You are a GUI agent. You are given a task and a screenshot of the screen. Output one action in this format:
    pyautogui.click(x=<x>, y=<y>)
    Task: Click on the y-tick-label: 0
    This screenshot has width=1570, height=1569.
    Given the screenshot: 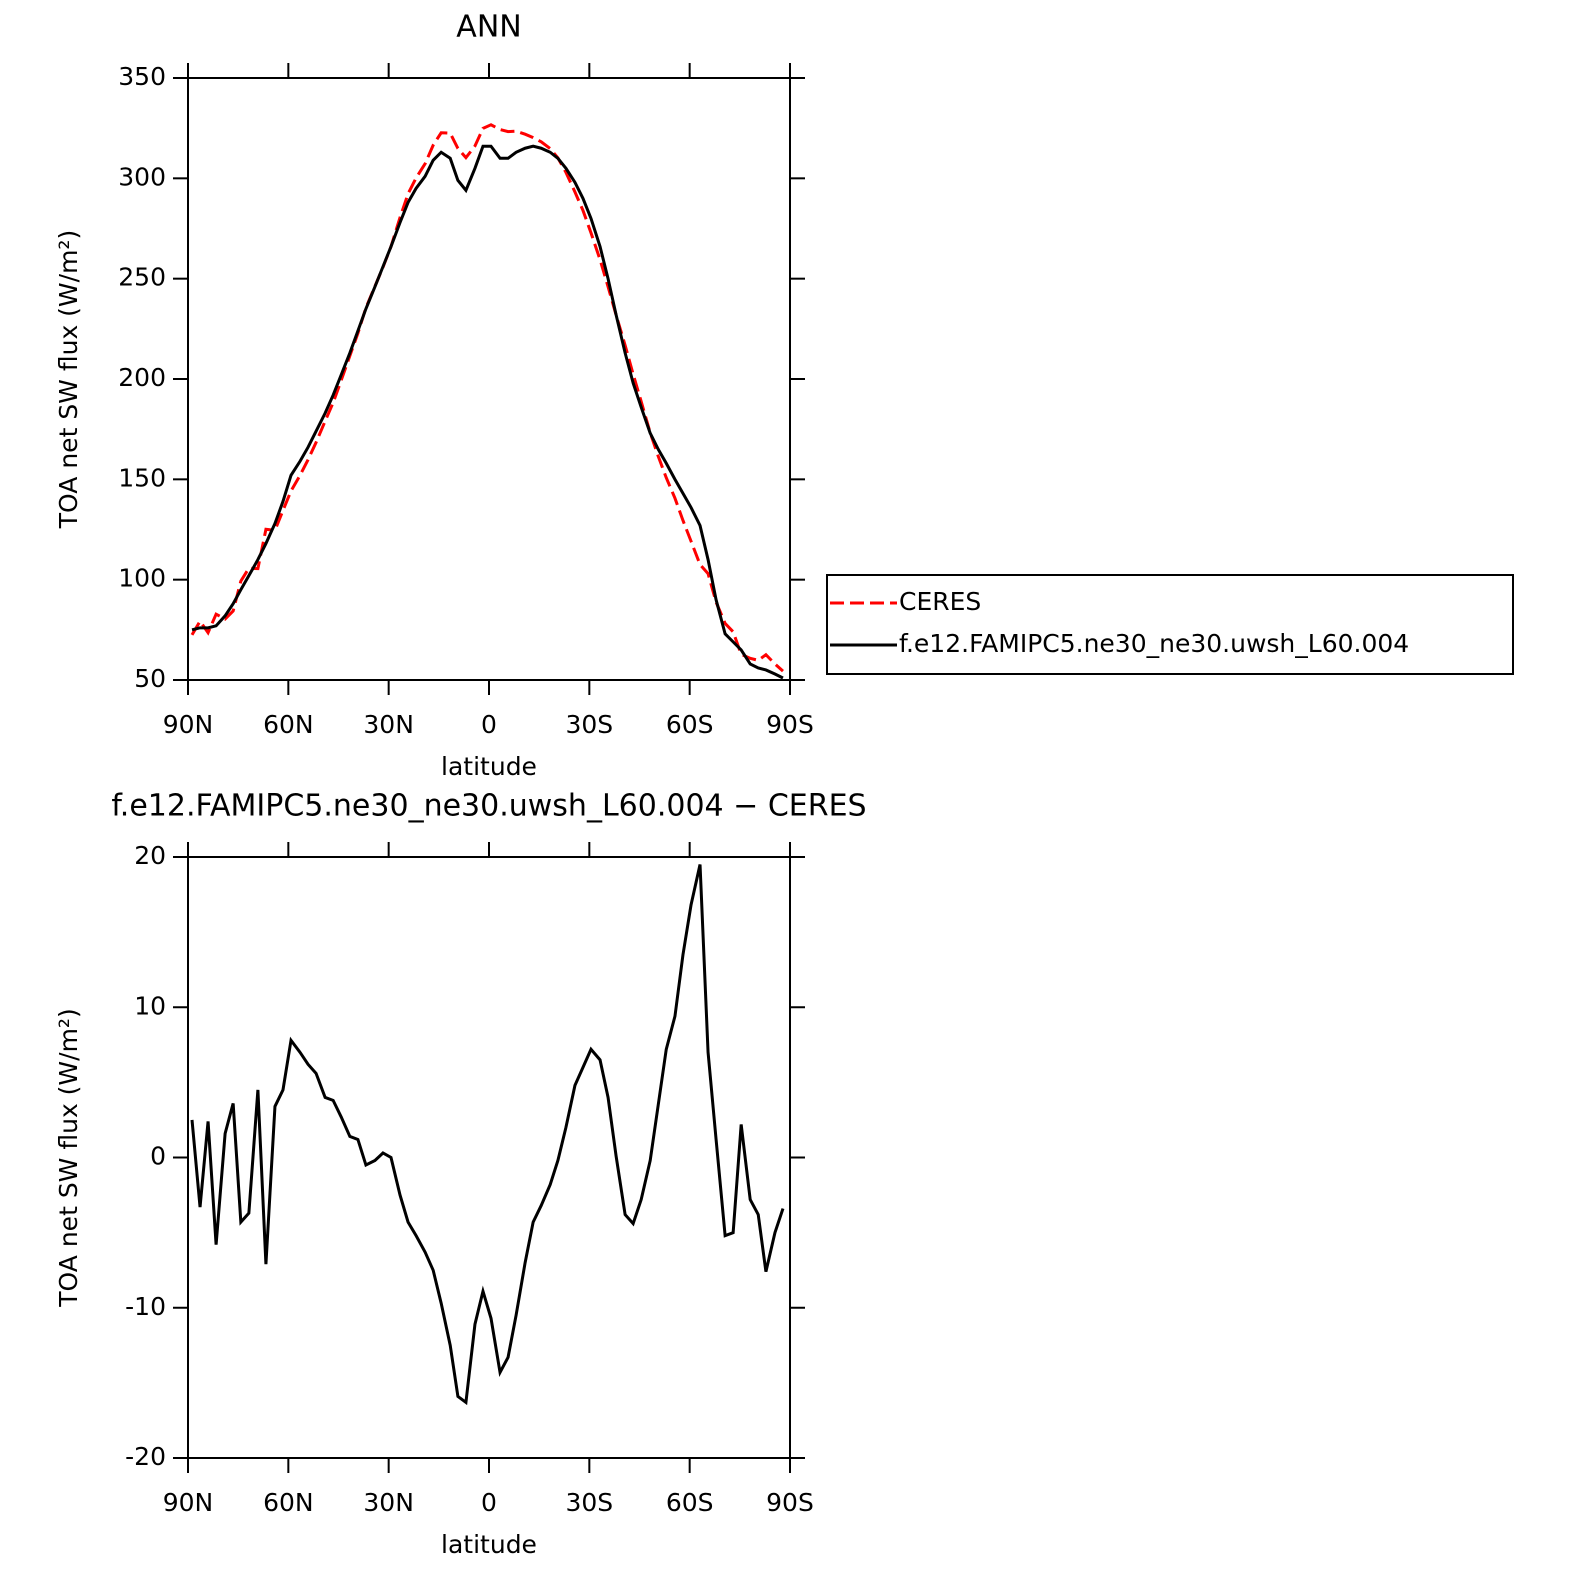 What is the action you would take?
    pyautogui.click(x=158, y=1156)
    